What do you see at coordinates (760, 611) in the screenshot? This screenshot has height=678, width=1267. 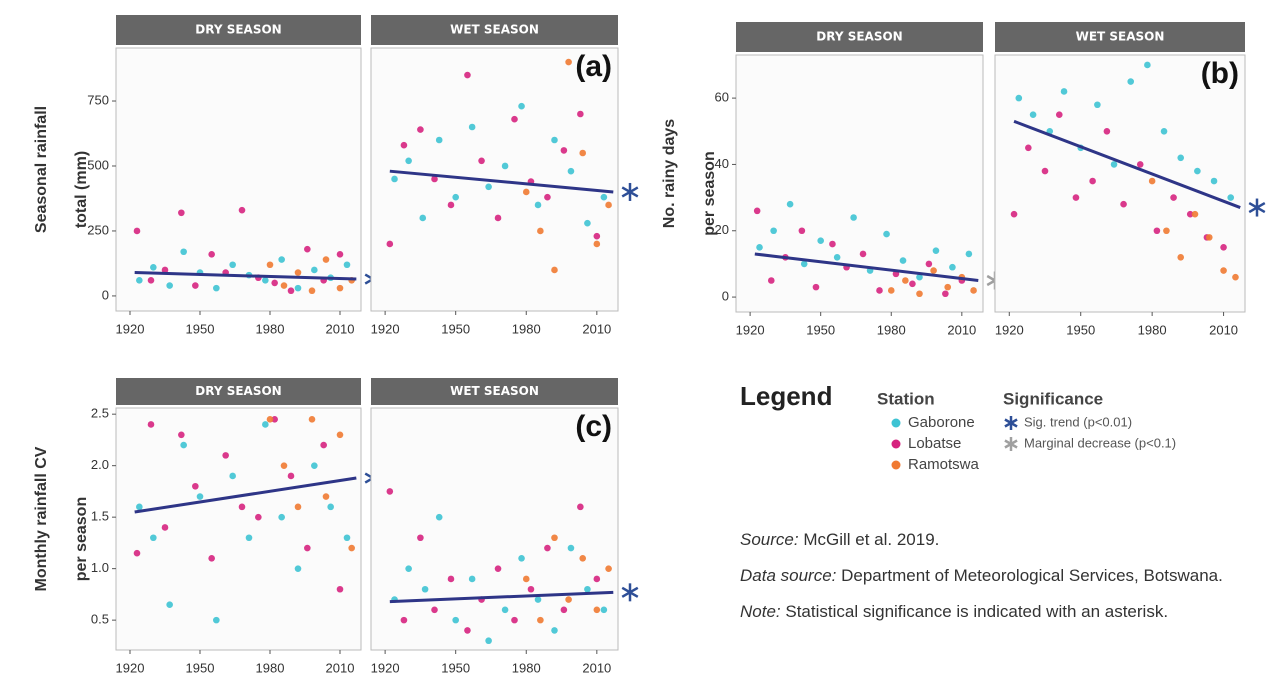 I see `note-label: Note:` at bounding box center [760, 611].